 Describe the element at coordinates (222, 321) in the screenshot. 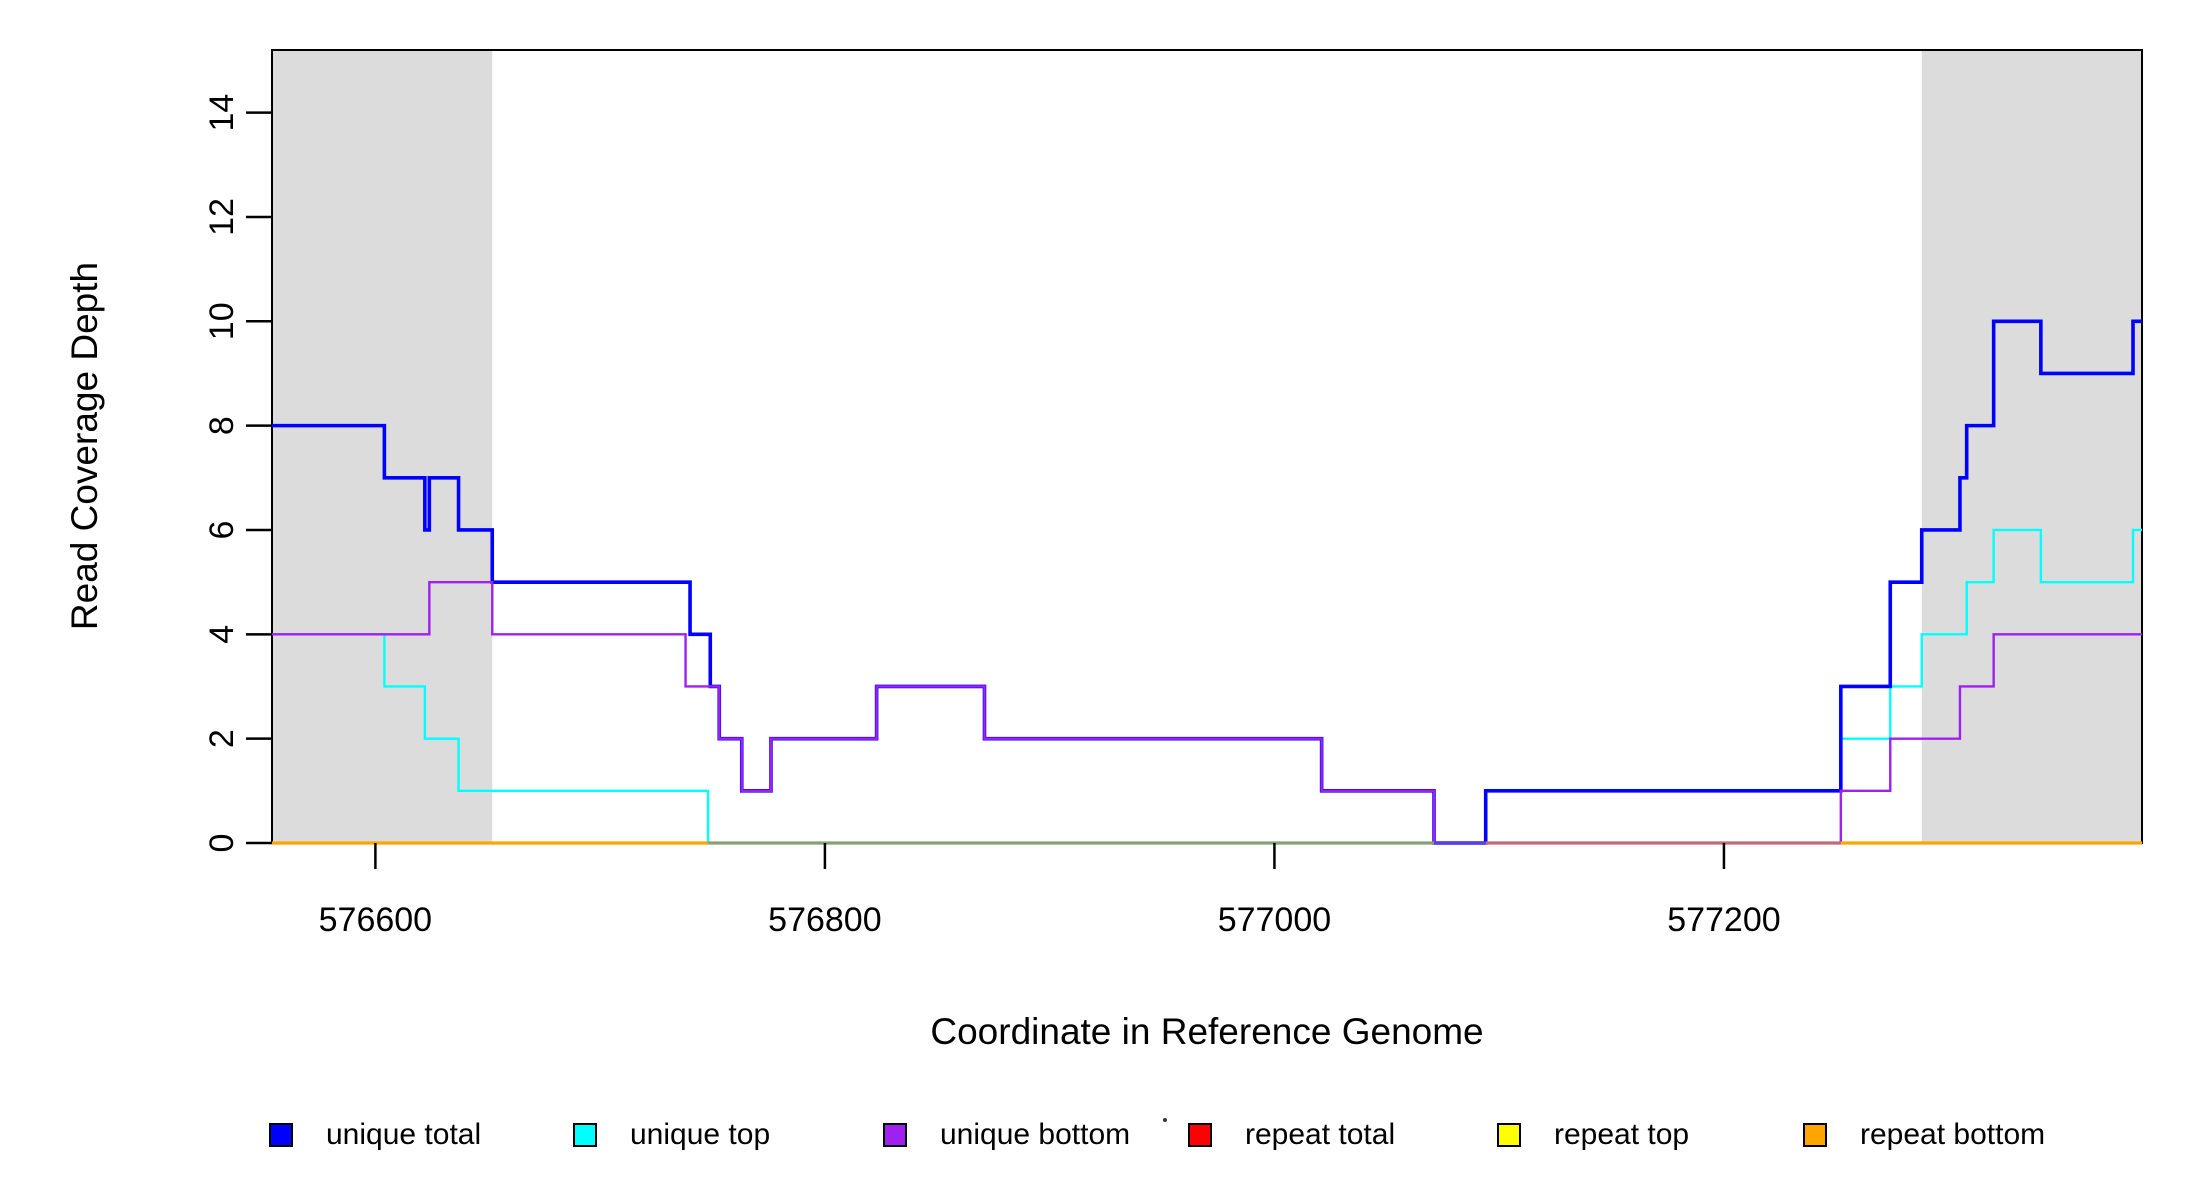

I see `y-tick-label: 10` at that location.